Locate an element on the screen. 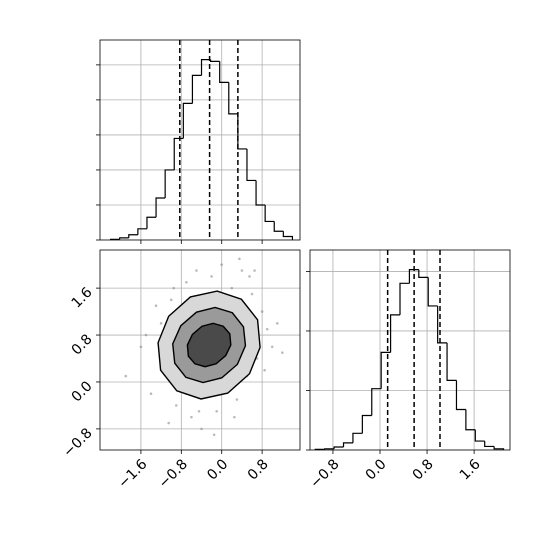 The image size is (550, 550). y-tick-label: −0.8 is located at coordinates (77, 442).